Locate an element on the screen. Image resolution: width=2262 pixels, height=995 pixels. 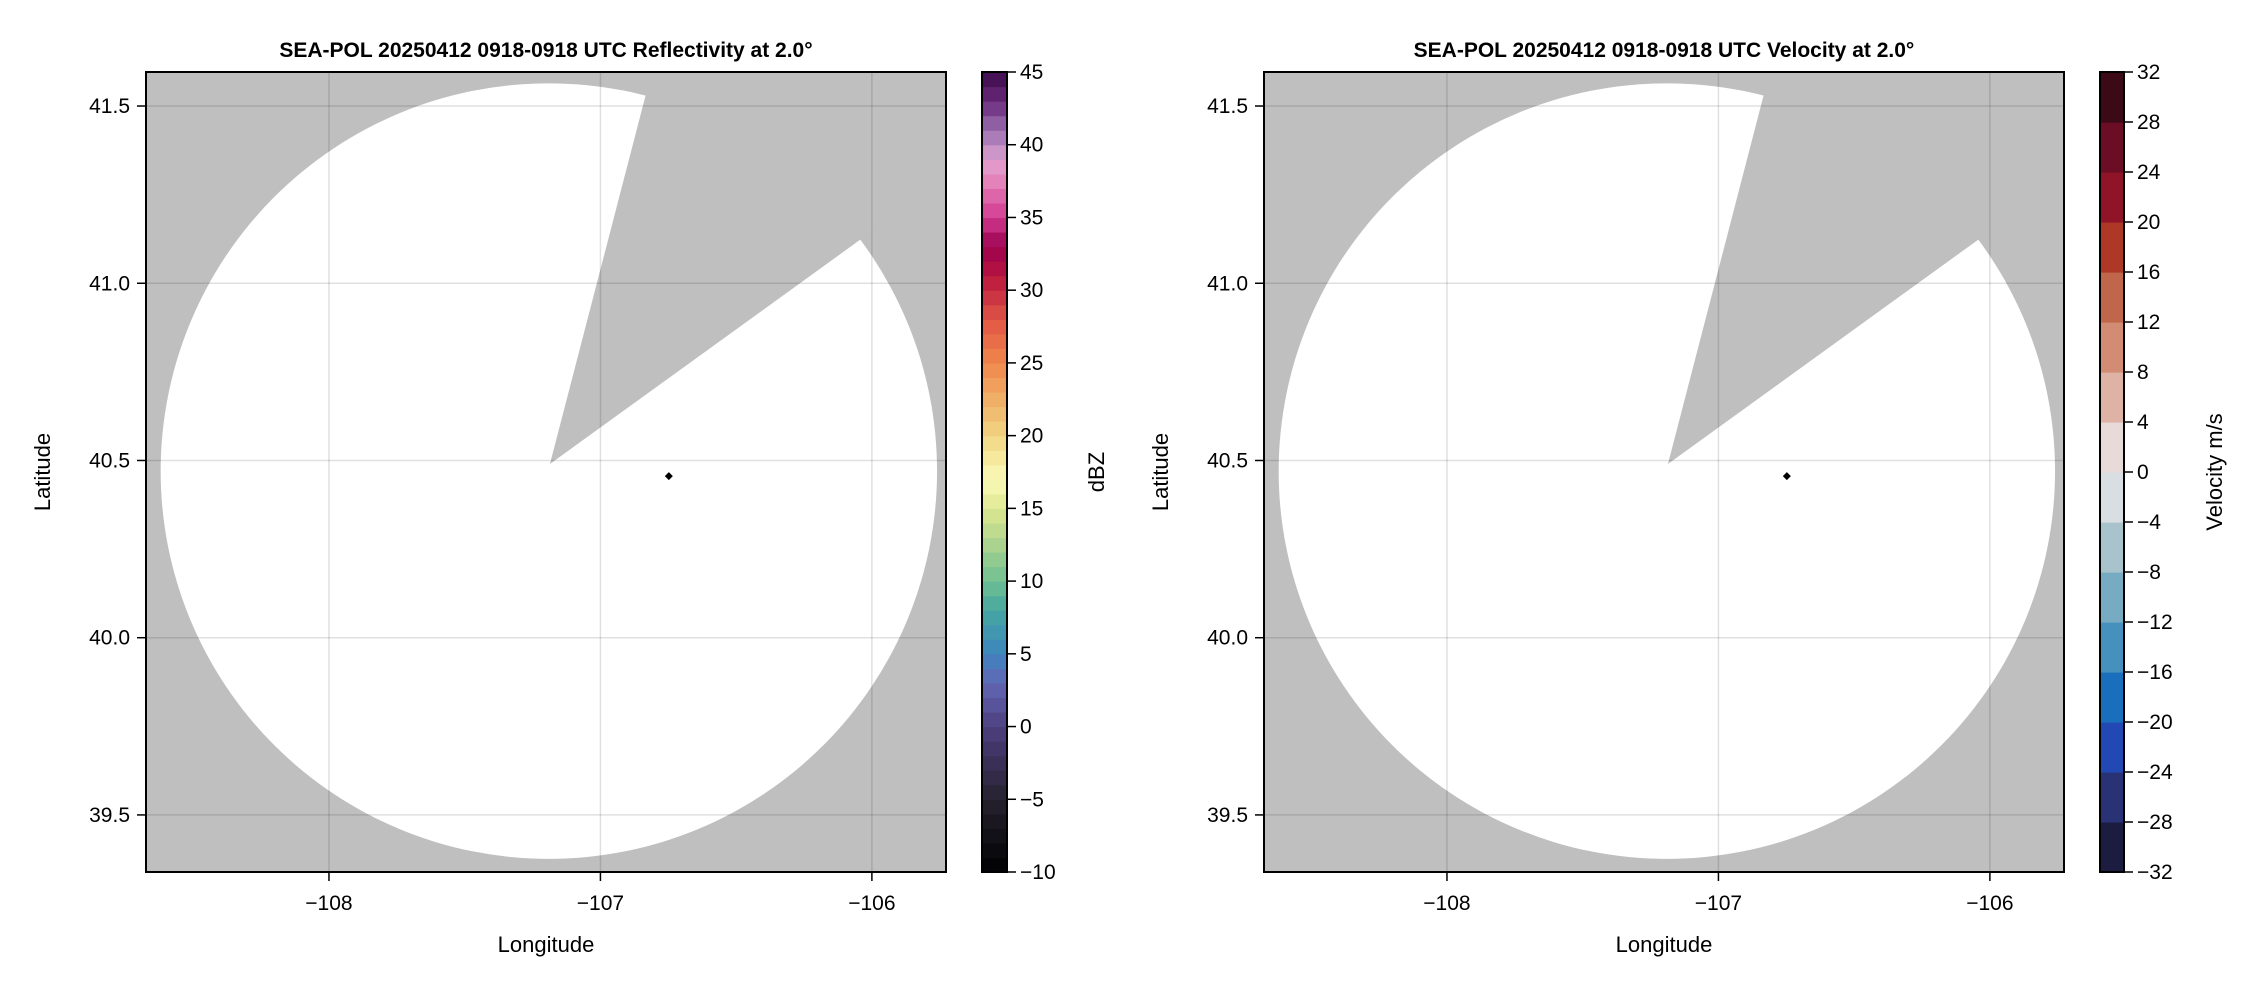
colorbar-tick-label: −32 is located at coordinates (2155, 872).